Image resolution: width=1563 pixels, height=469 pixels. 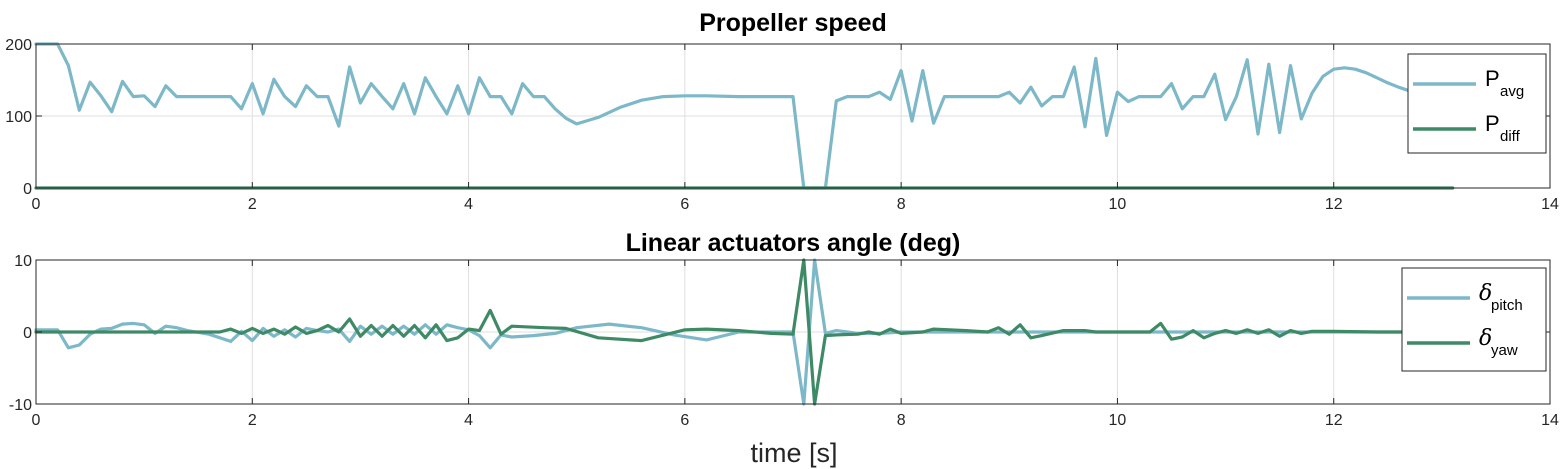 I want to click on legend-label-sub: yaw, so click(x=1504, y=350).